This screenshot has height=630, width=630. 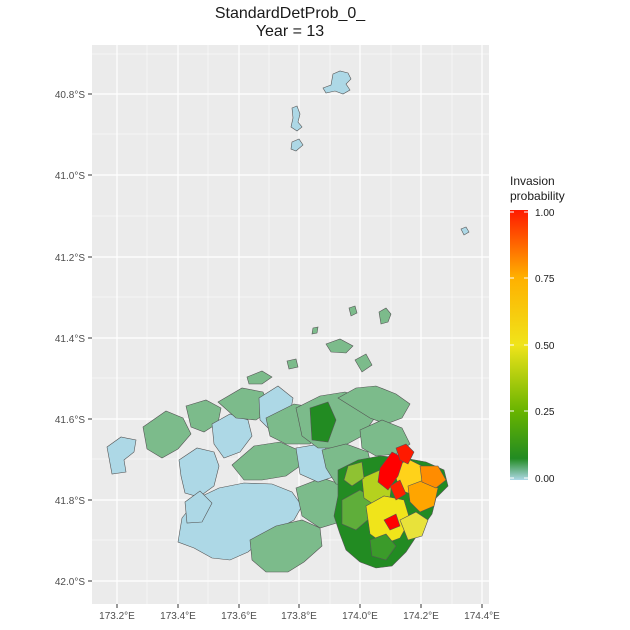 What do you see at coordinates (117, 616) in the screenshot?
I see `x-tick-label: 173.2°E` at bounding box center [117, 616].